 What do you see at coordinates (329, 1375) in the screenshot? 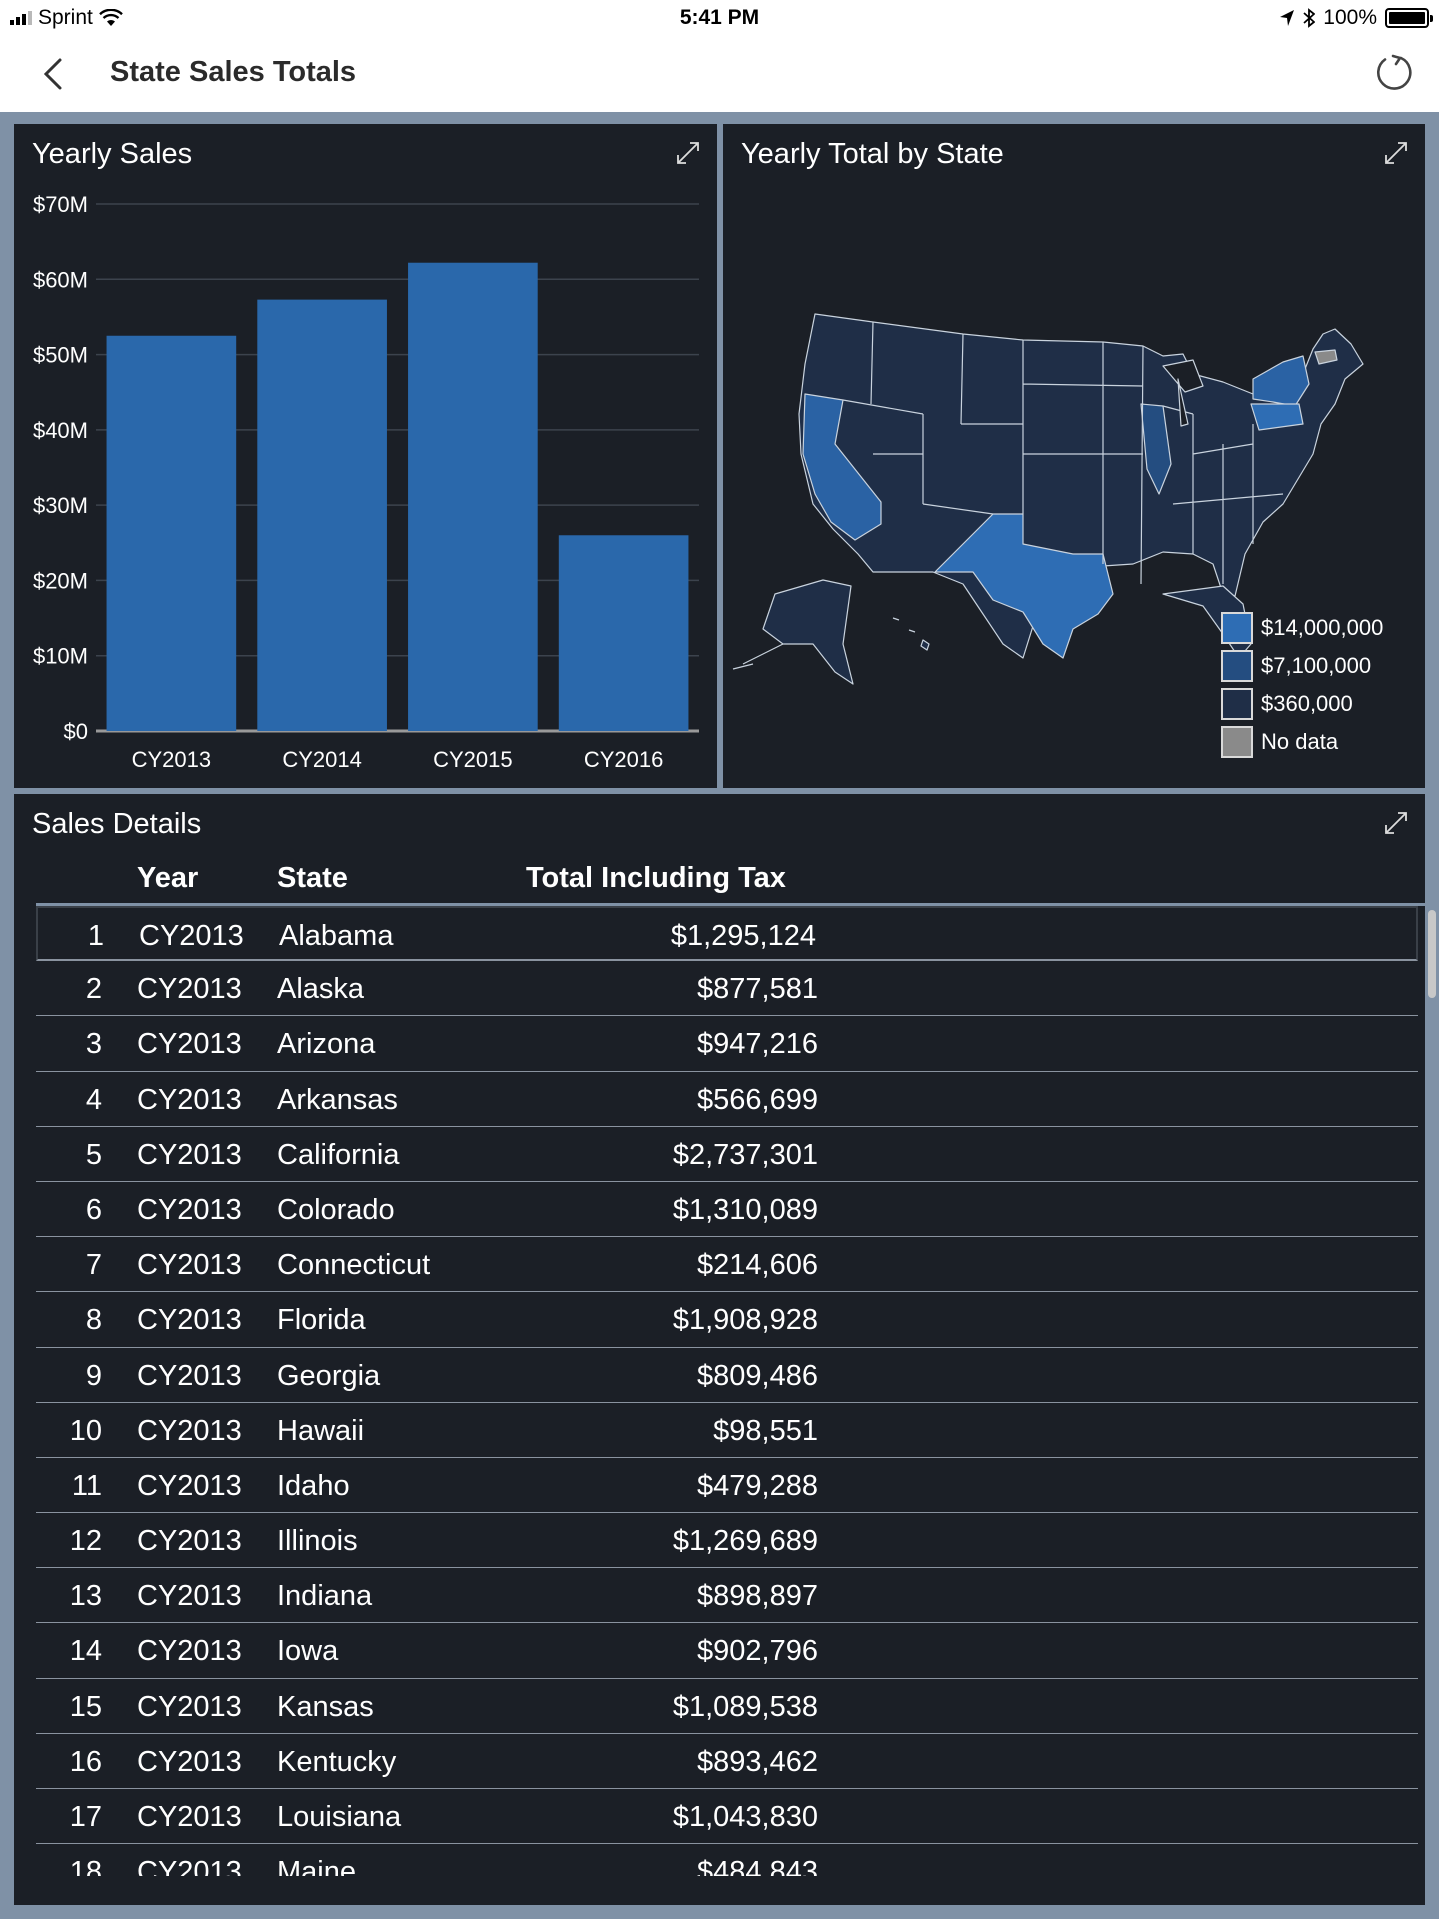
I see `cell-state: Georgia` at bounding box center [329, 1375].